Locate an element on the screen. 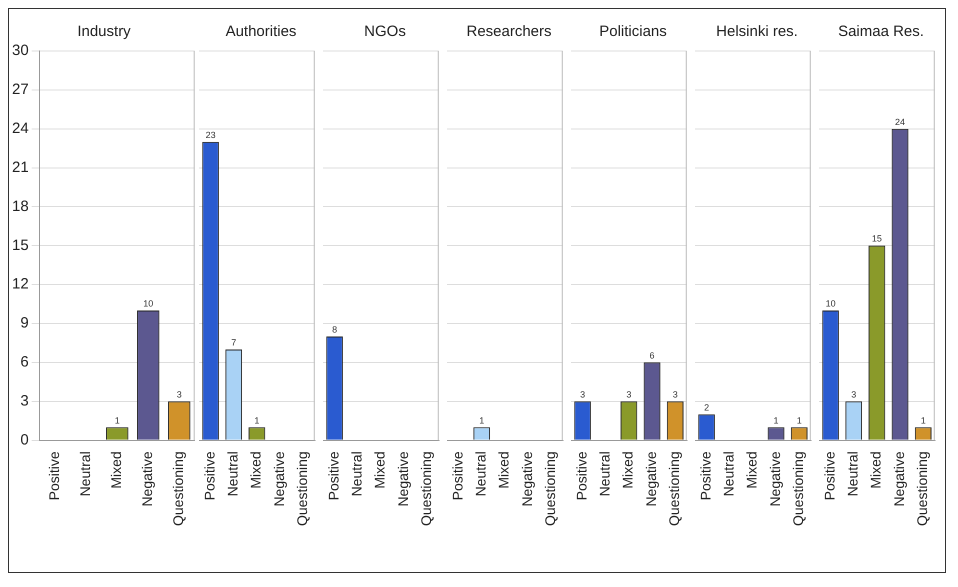 The width and height of the screenshot is (958, 587). y-tick-label: 21 is located at coordinates (20, 167).